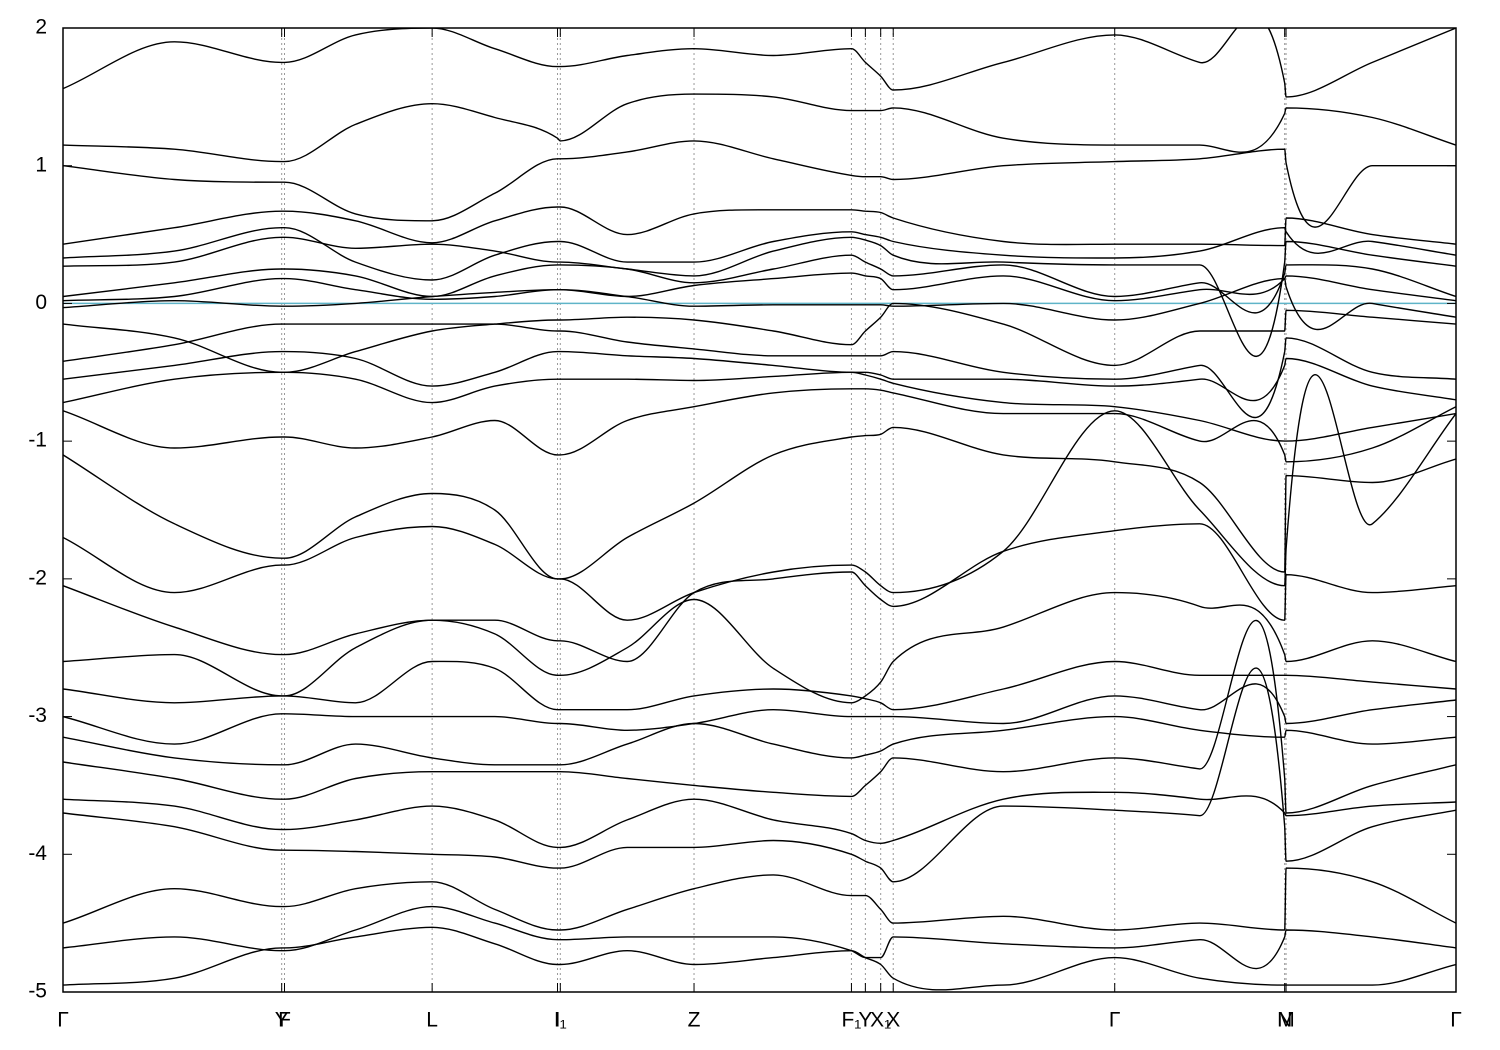  Describe the element at coordinates (41, 164) in the screenshot. I see `y-tick-label: 1` at that location.